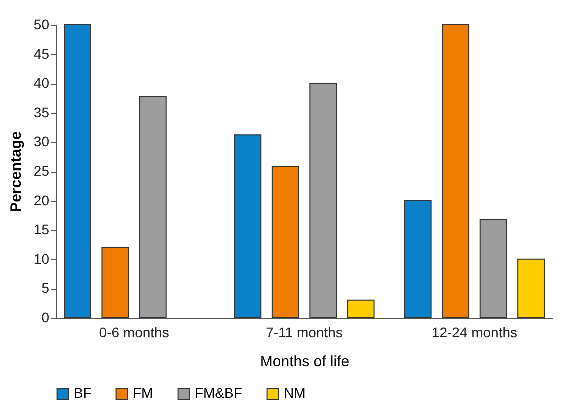 The image size is (577, 407). I want to click on legend-label: FM&BF, so click(218, 393).